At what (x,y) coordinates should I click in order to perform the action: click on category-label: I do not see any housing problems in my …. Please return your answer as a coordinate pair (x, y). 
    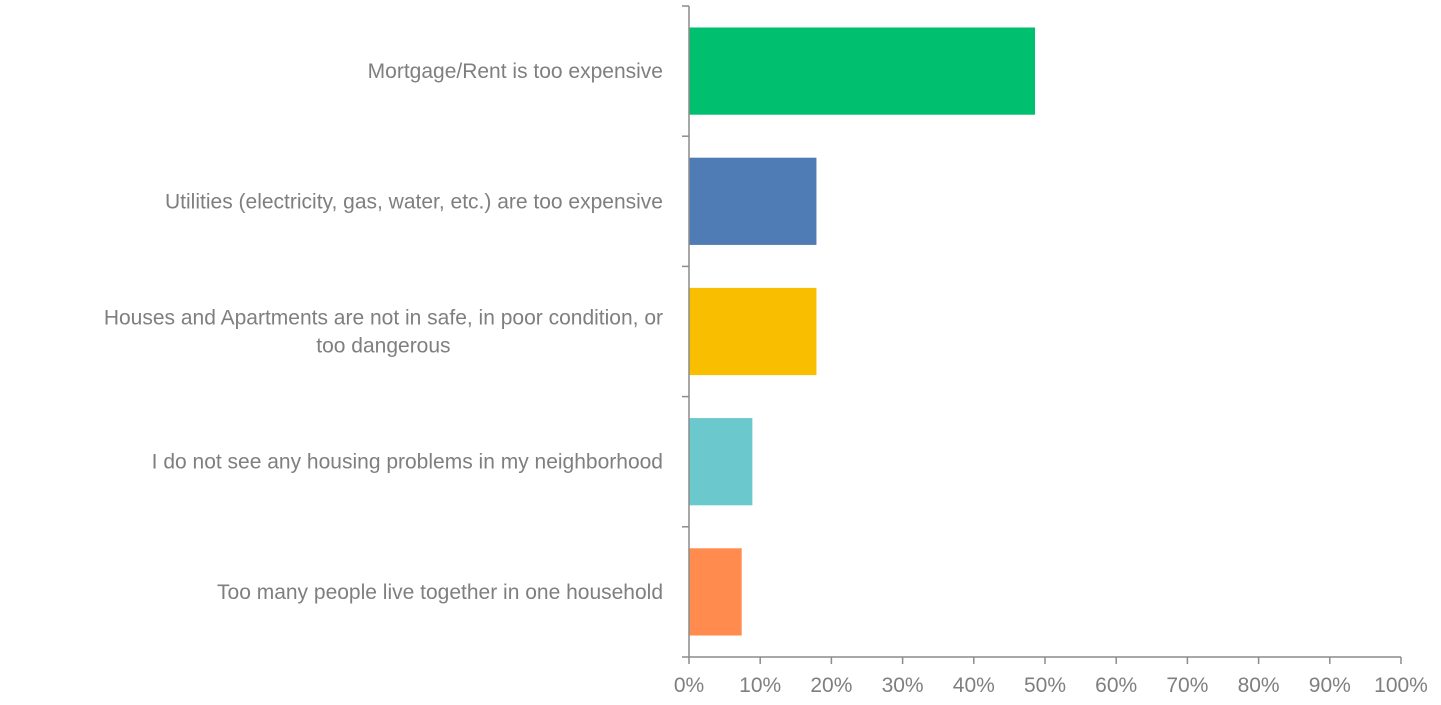
    Looking at the image, I should click on (407, 462).